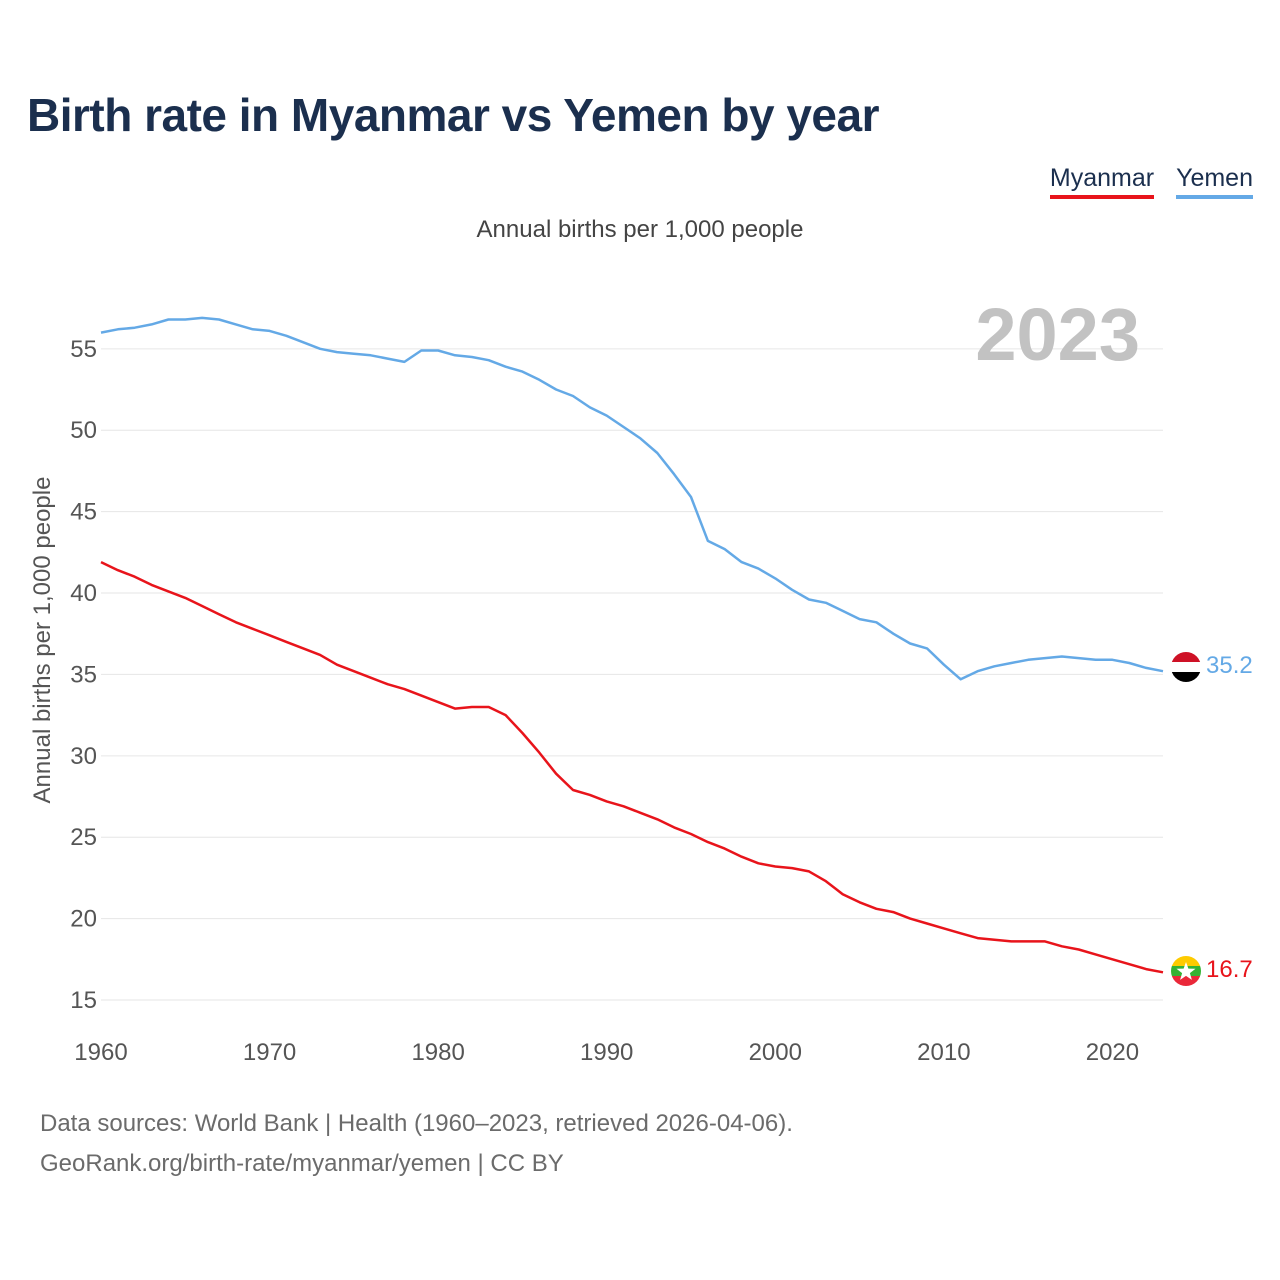 Image resolution: width=1280 pixels, height=1280 pixels. I want to click on y-tick-label: 35, so click(83, 674).